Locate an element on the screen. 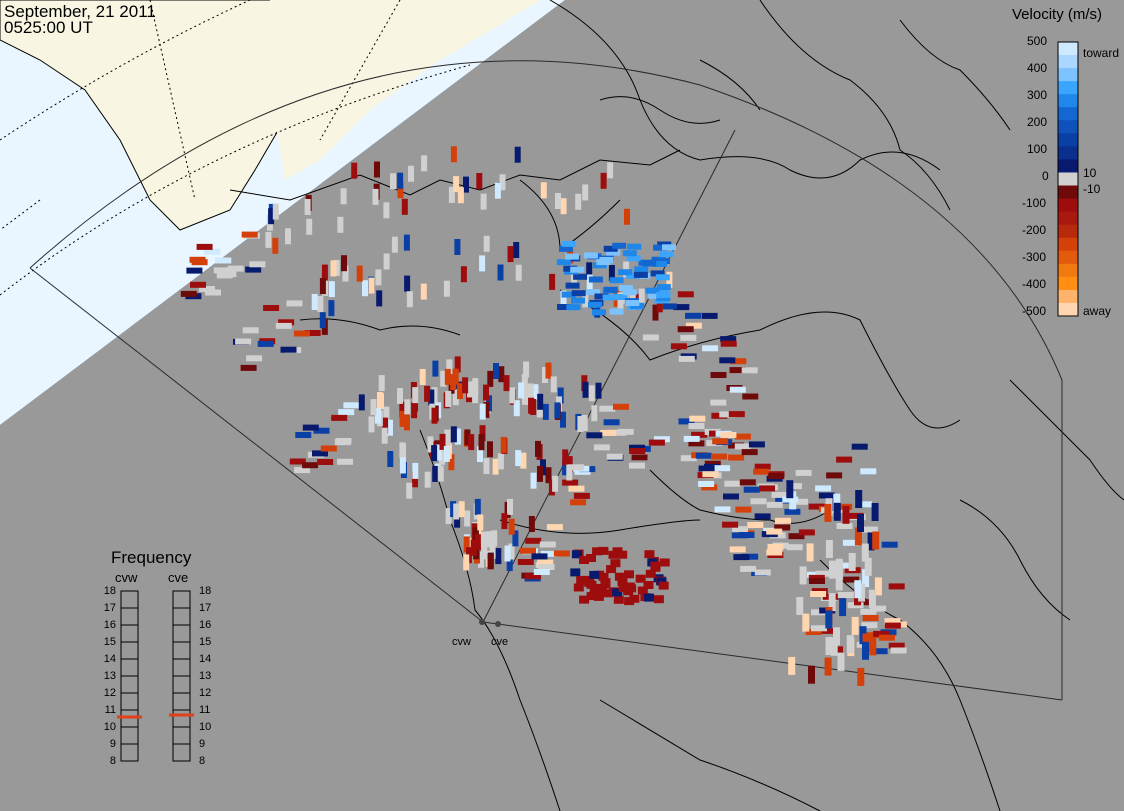  colorbar-tick-minus400: -400 is located at coordinates (1034, 284).